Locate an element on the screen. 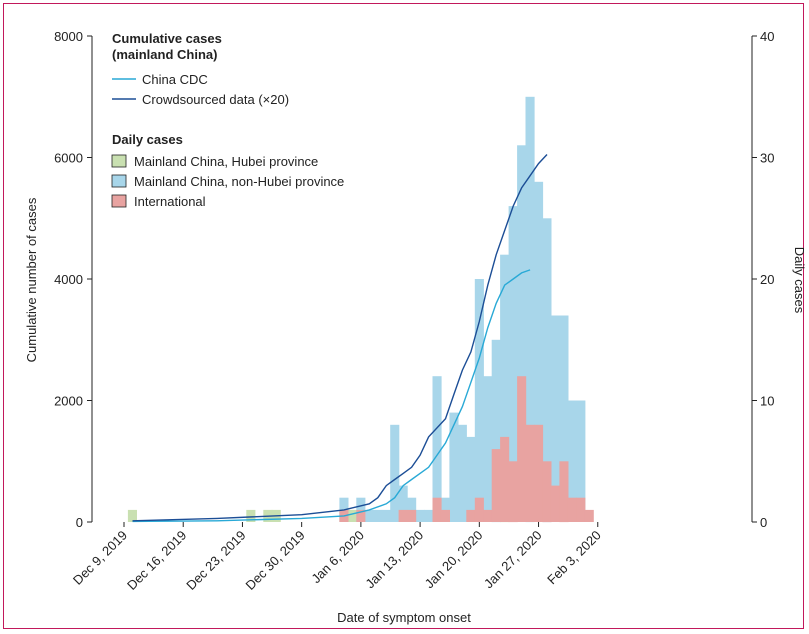  y-tick-label-left: 8000 is located at coordinates (68, 36).